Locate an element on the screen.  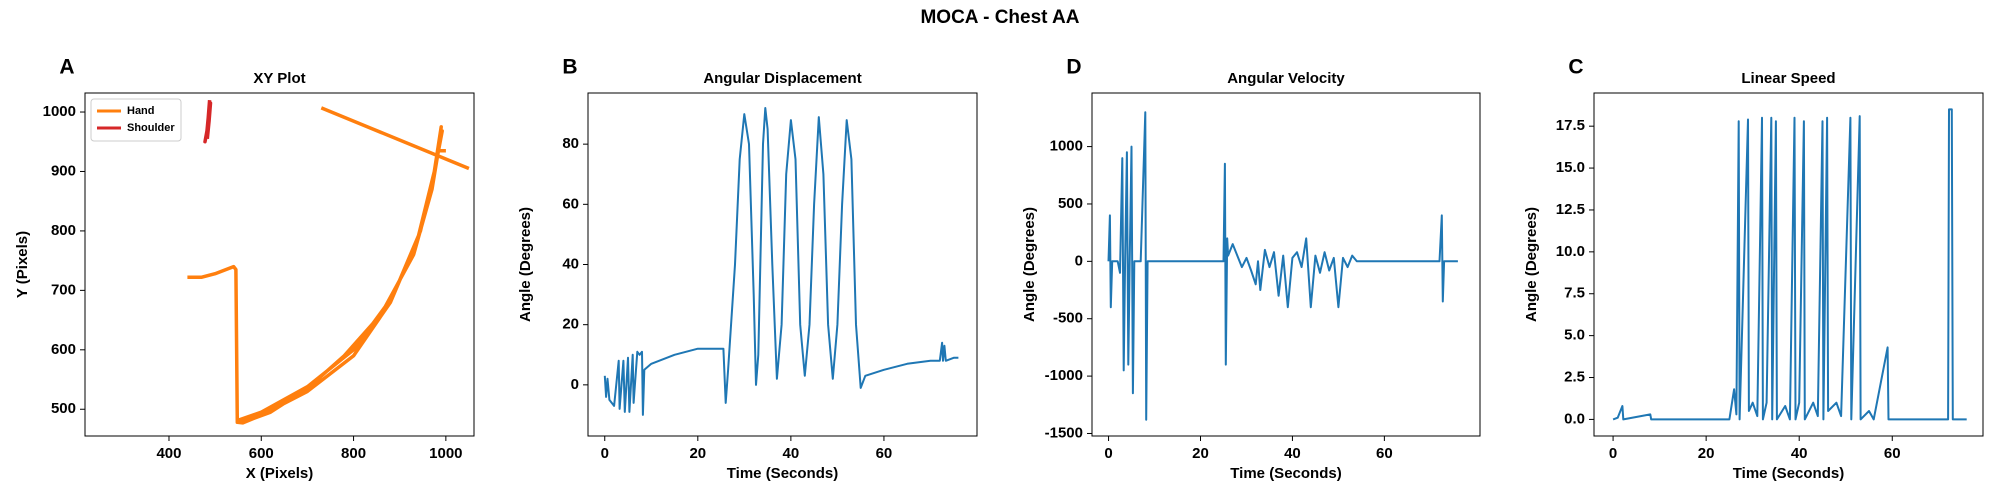
panel-label: A is located at coordinates (66, 67).